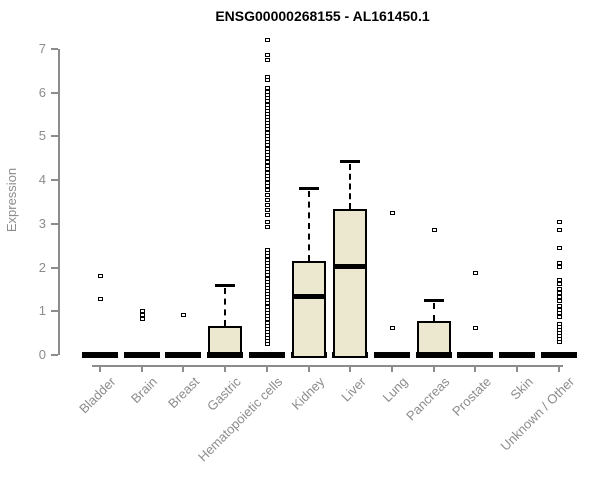 The width and height of the screenshot is (600, 500). What do you see at coordinates (308, 309) in the screenshot?
I see `box-Kidney` at bounding box center [308, 309].